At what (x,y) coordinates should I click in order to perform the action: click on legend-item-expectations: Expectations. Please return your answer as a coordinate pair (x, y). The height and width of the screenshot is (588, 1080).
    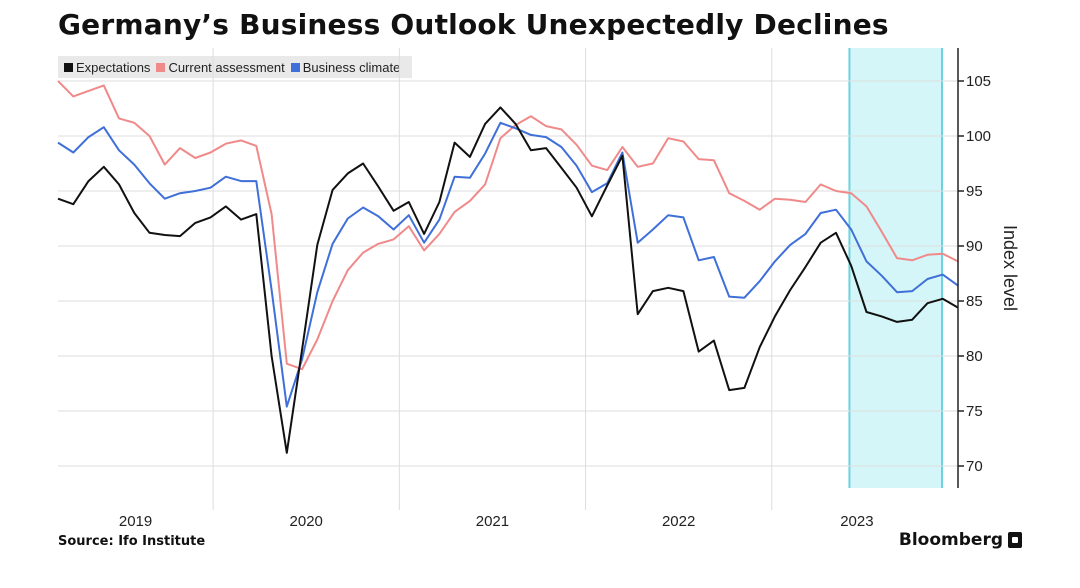
    Looking at the image, I should click on (107, 67).